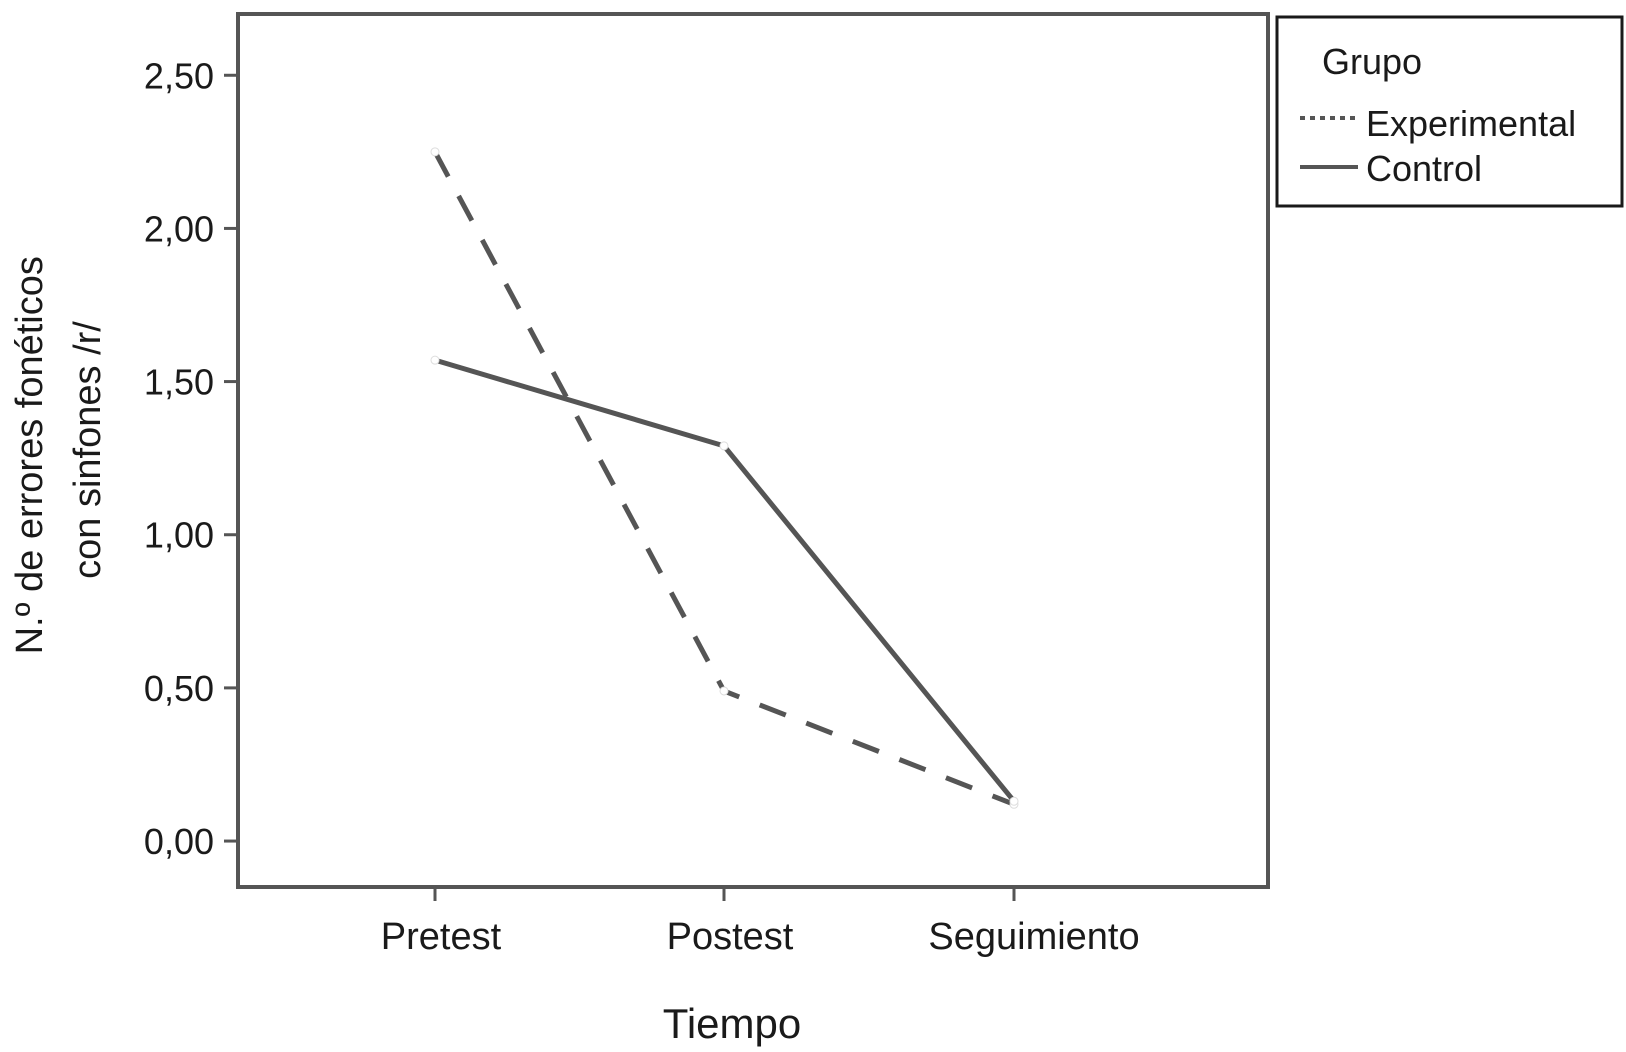 Image resolution: width=1626 pixels, height=1052 pixels. I want to click on x-tick-label: Seguimiento, so click(1033, 937).